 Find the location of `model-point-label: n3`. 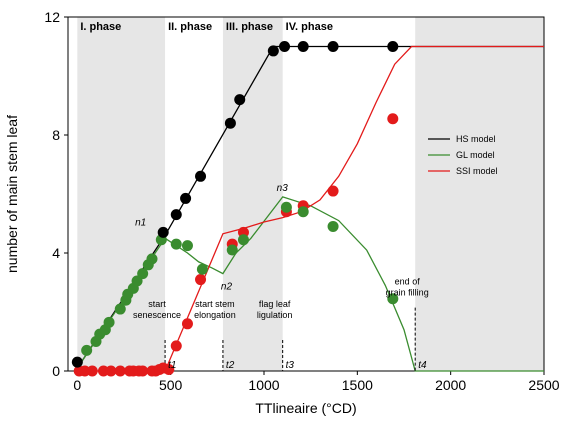

model-point-label: n3 is located at coordinates (283, 188).